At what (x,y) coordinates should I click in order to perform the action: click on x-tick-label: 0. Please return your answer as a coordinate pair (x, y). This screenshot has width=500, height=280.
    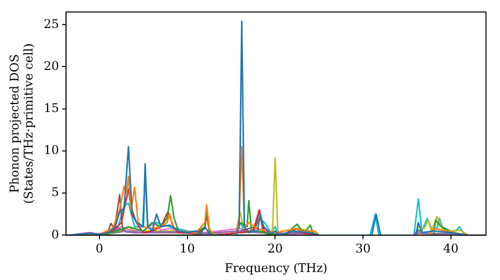
    Looking at the image, I should click on (100, 249).